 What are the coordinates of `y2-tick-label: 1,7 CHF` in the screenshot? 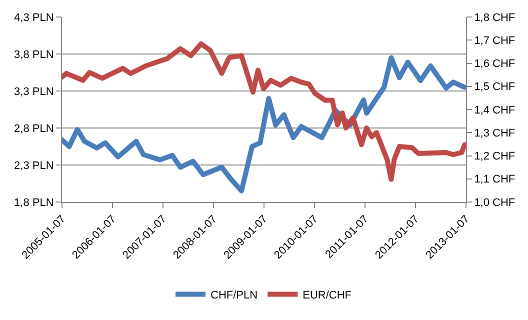 It's located at (495, 40).